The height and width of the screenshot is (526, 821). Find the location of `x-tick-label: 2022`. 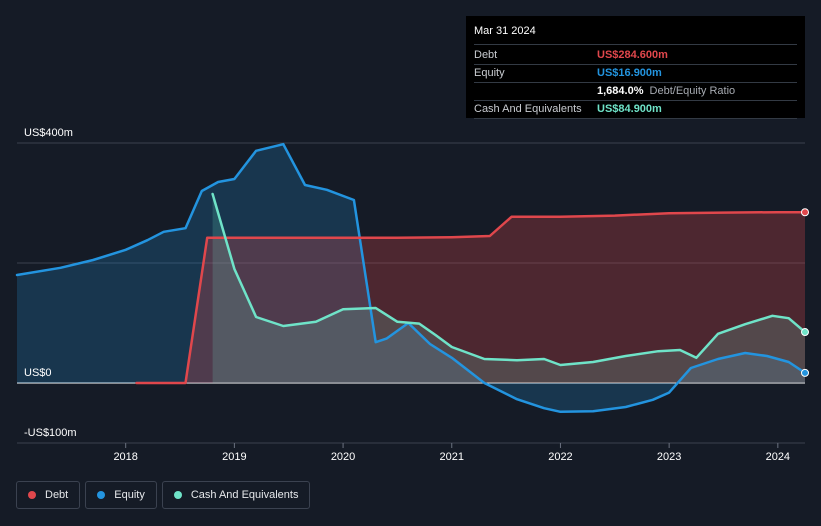

x-tick-label: 2022 is located at coordinates (560, 457).